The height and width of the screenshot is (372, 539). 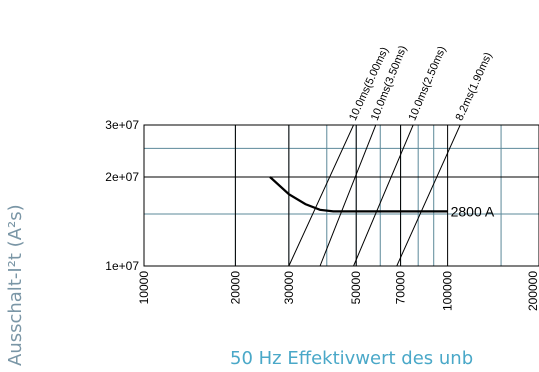 What do you see at coordinates (122, 266) in the screenshot?
I see `y-tick-label: 1e+07` at bounding box center [122, 266].